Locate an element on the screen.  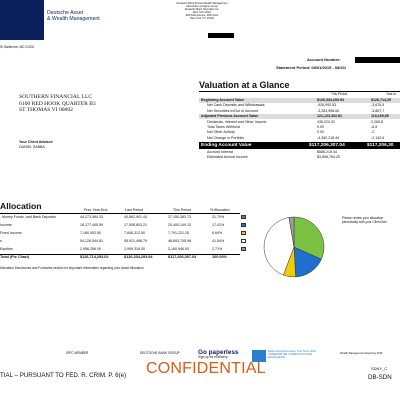
go-paperless: Go paperless is located at coordinates (218, 352).